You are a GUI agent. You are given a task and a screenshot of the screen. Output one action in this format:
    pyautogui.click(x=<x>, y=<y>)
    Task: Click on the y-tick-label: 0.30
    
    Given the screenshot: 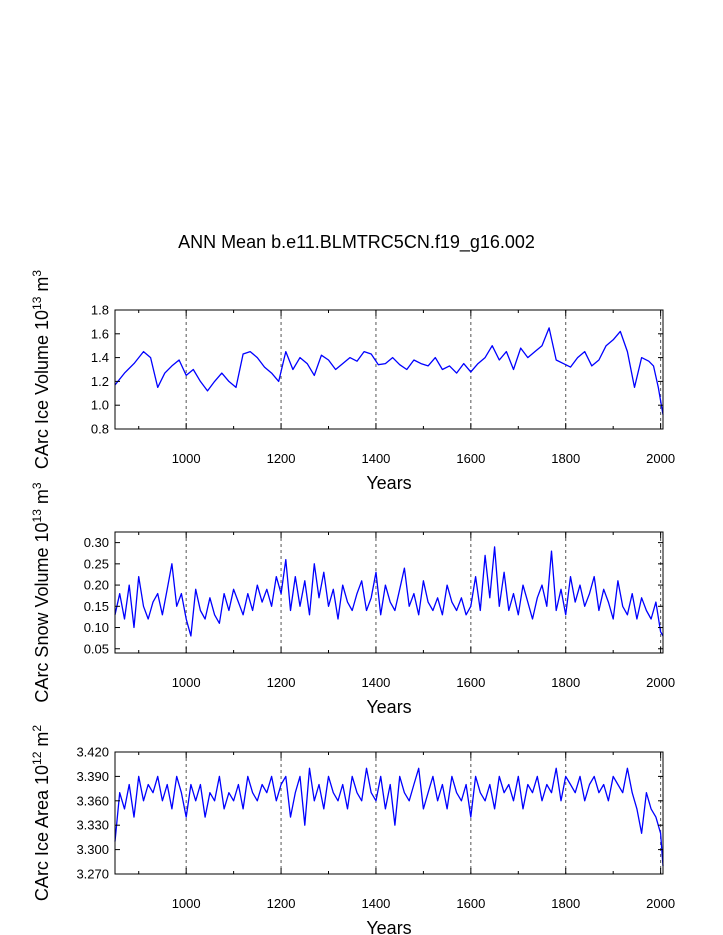 What is the action you would take?
    pyautogui.click(x=96, y=542)
    